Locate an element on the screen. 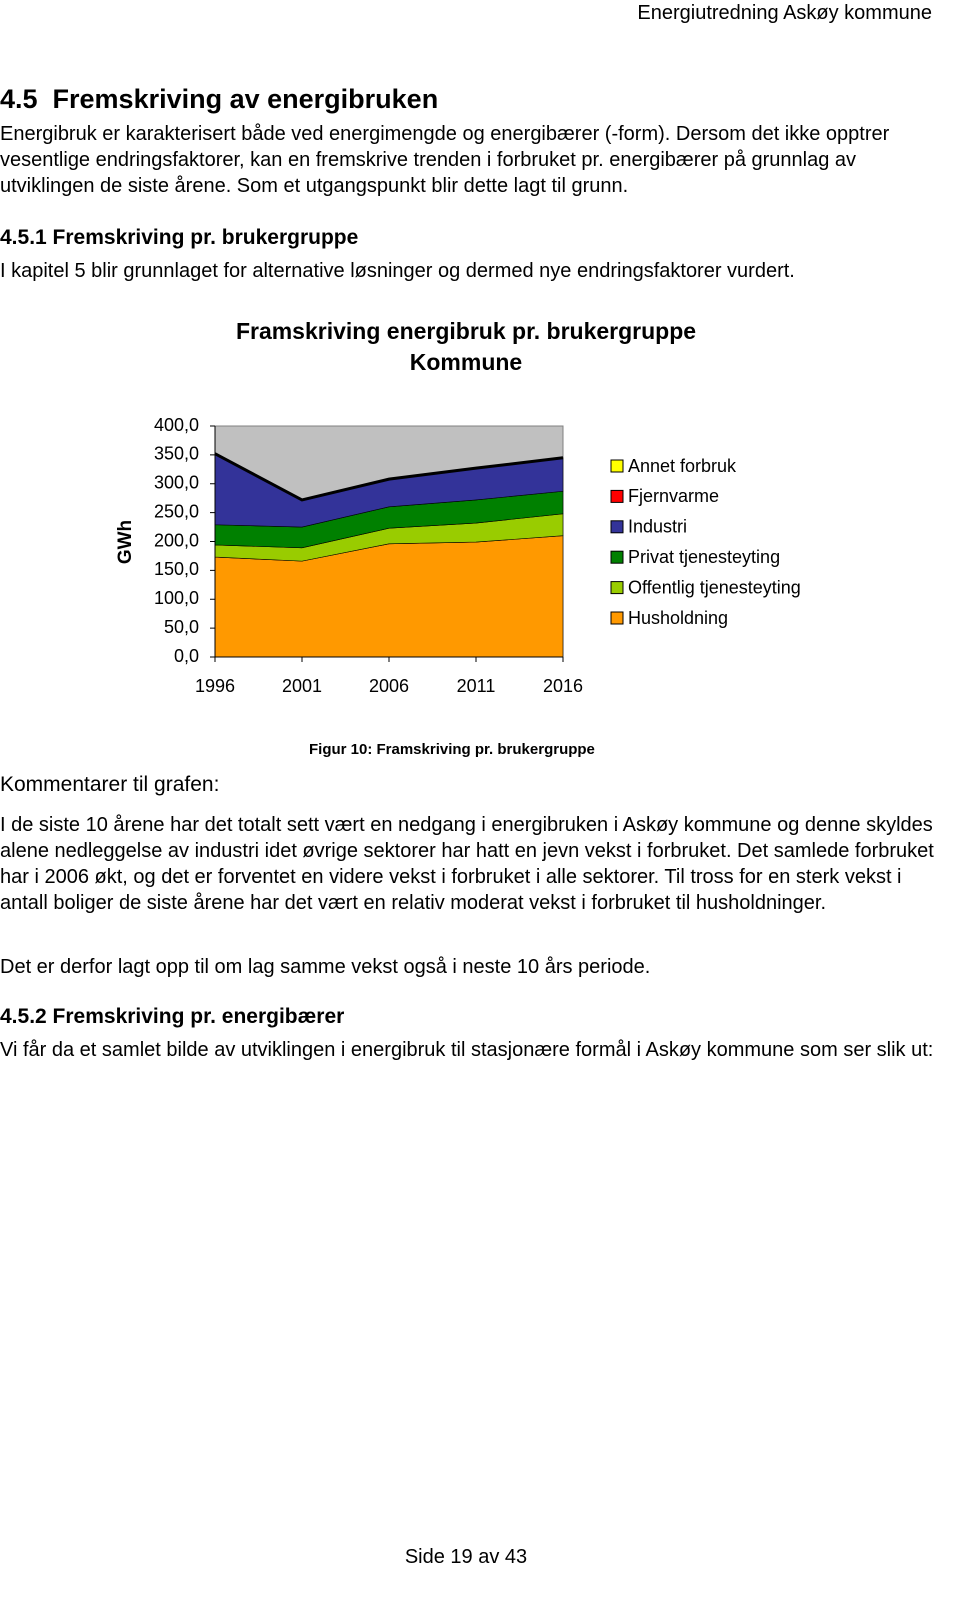  y-tick-label: 400,0 is located at coordinates (176, 425).